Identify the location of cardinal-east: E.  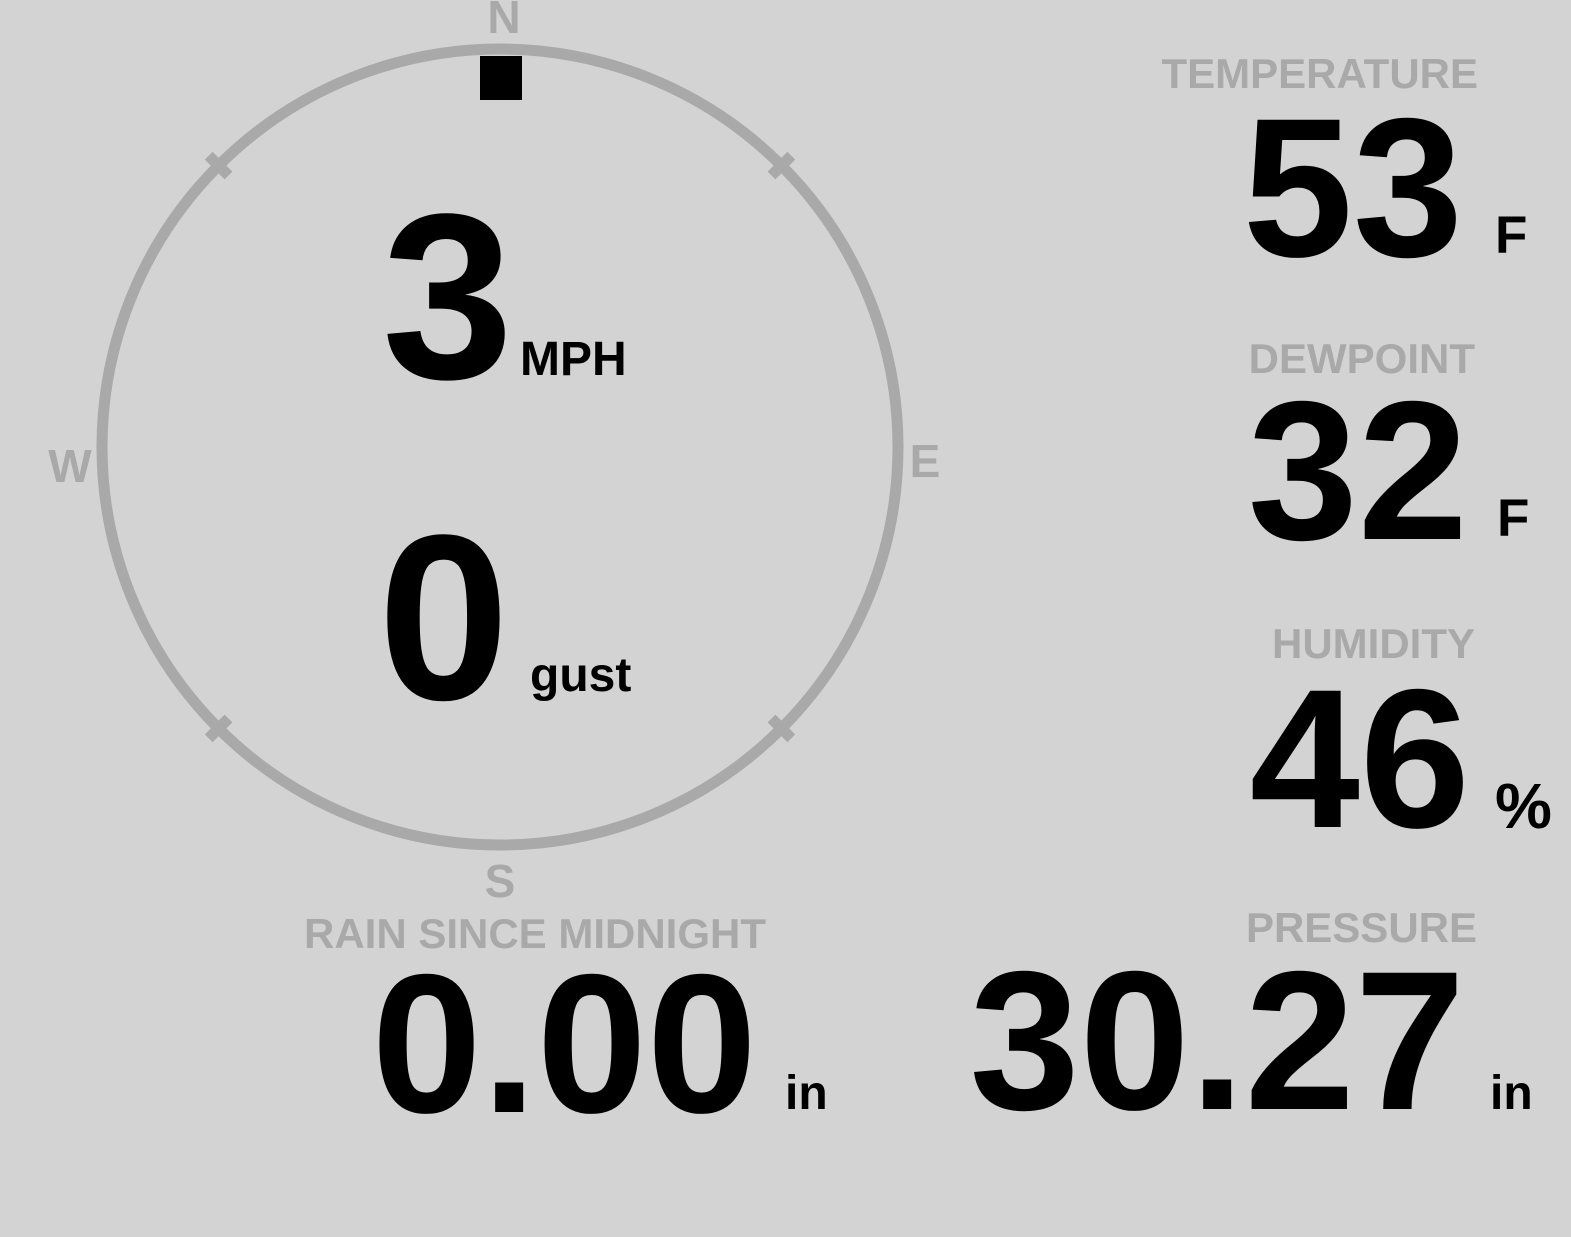
(925, 461).